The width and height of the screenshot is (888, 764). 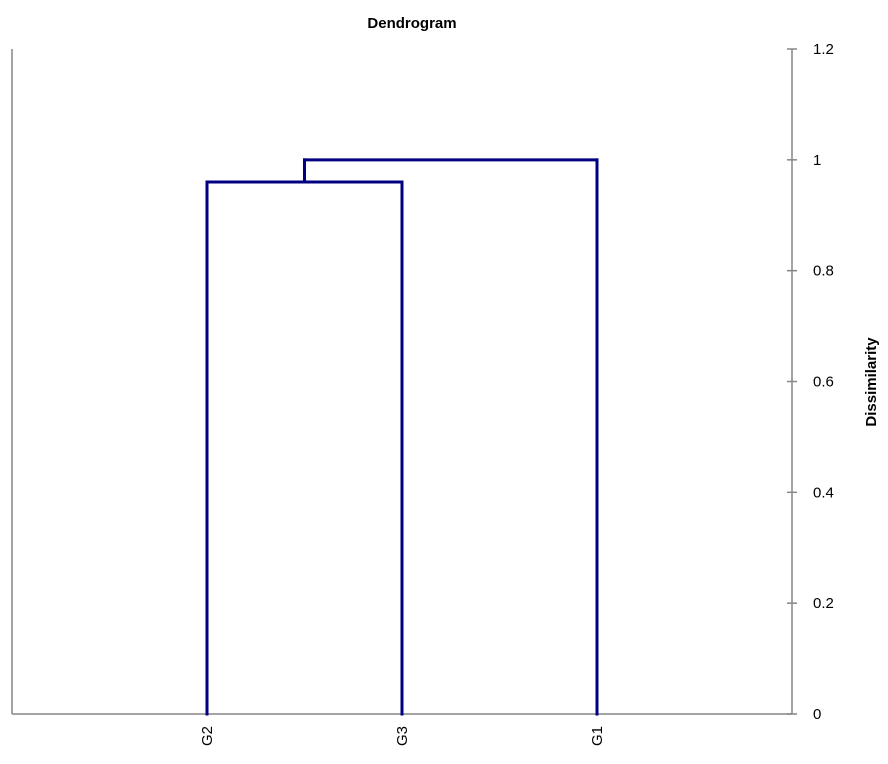 What do you see at coordinates (823, 603) in the screenshot?
I see `y-tick-label: 0.2` at bounding box center [823, 603].